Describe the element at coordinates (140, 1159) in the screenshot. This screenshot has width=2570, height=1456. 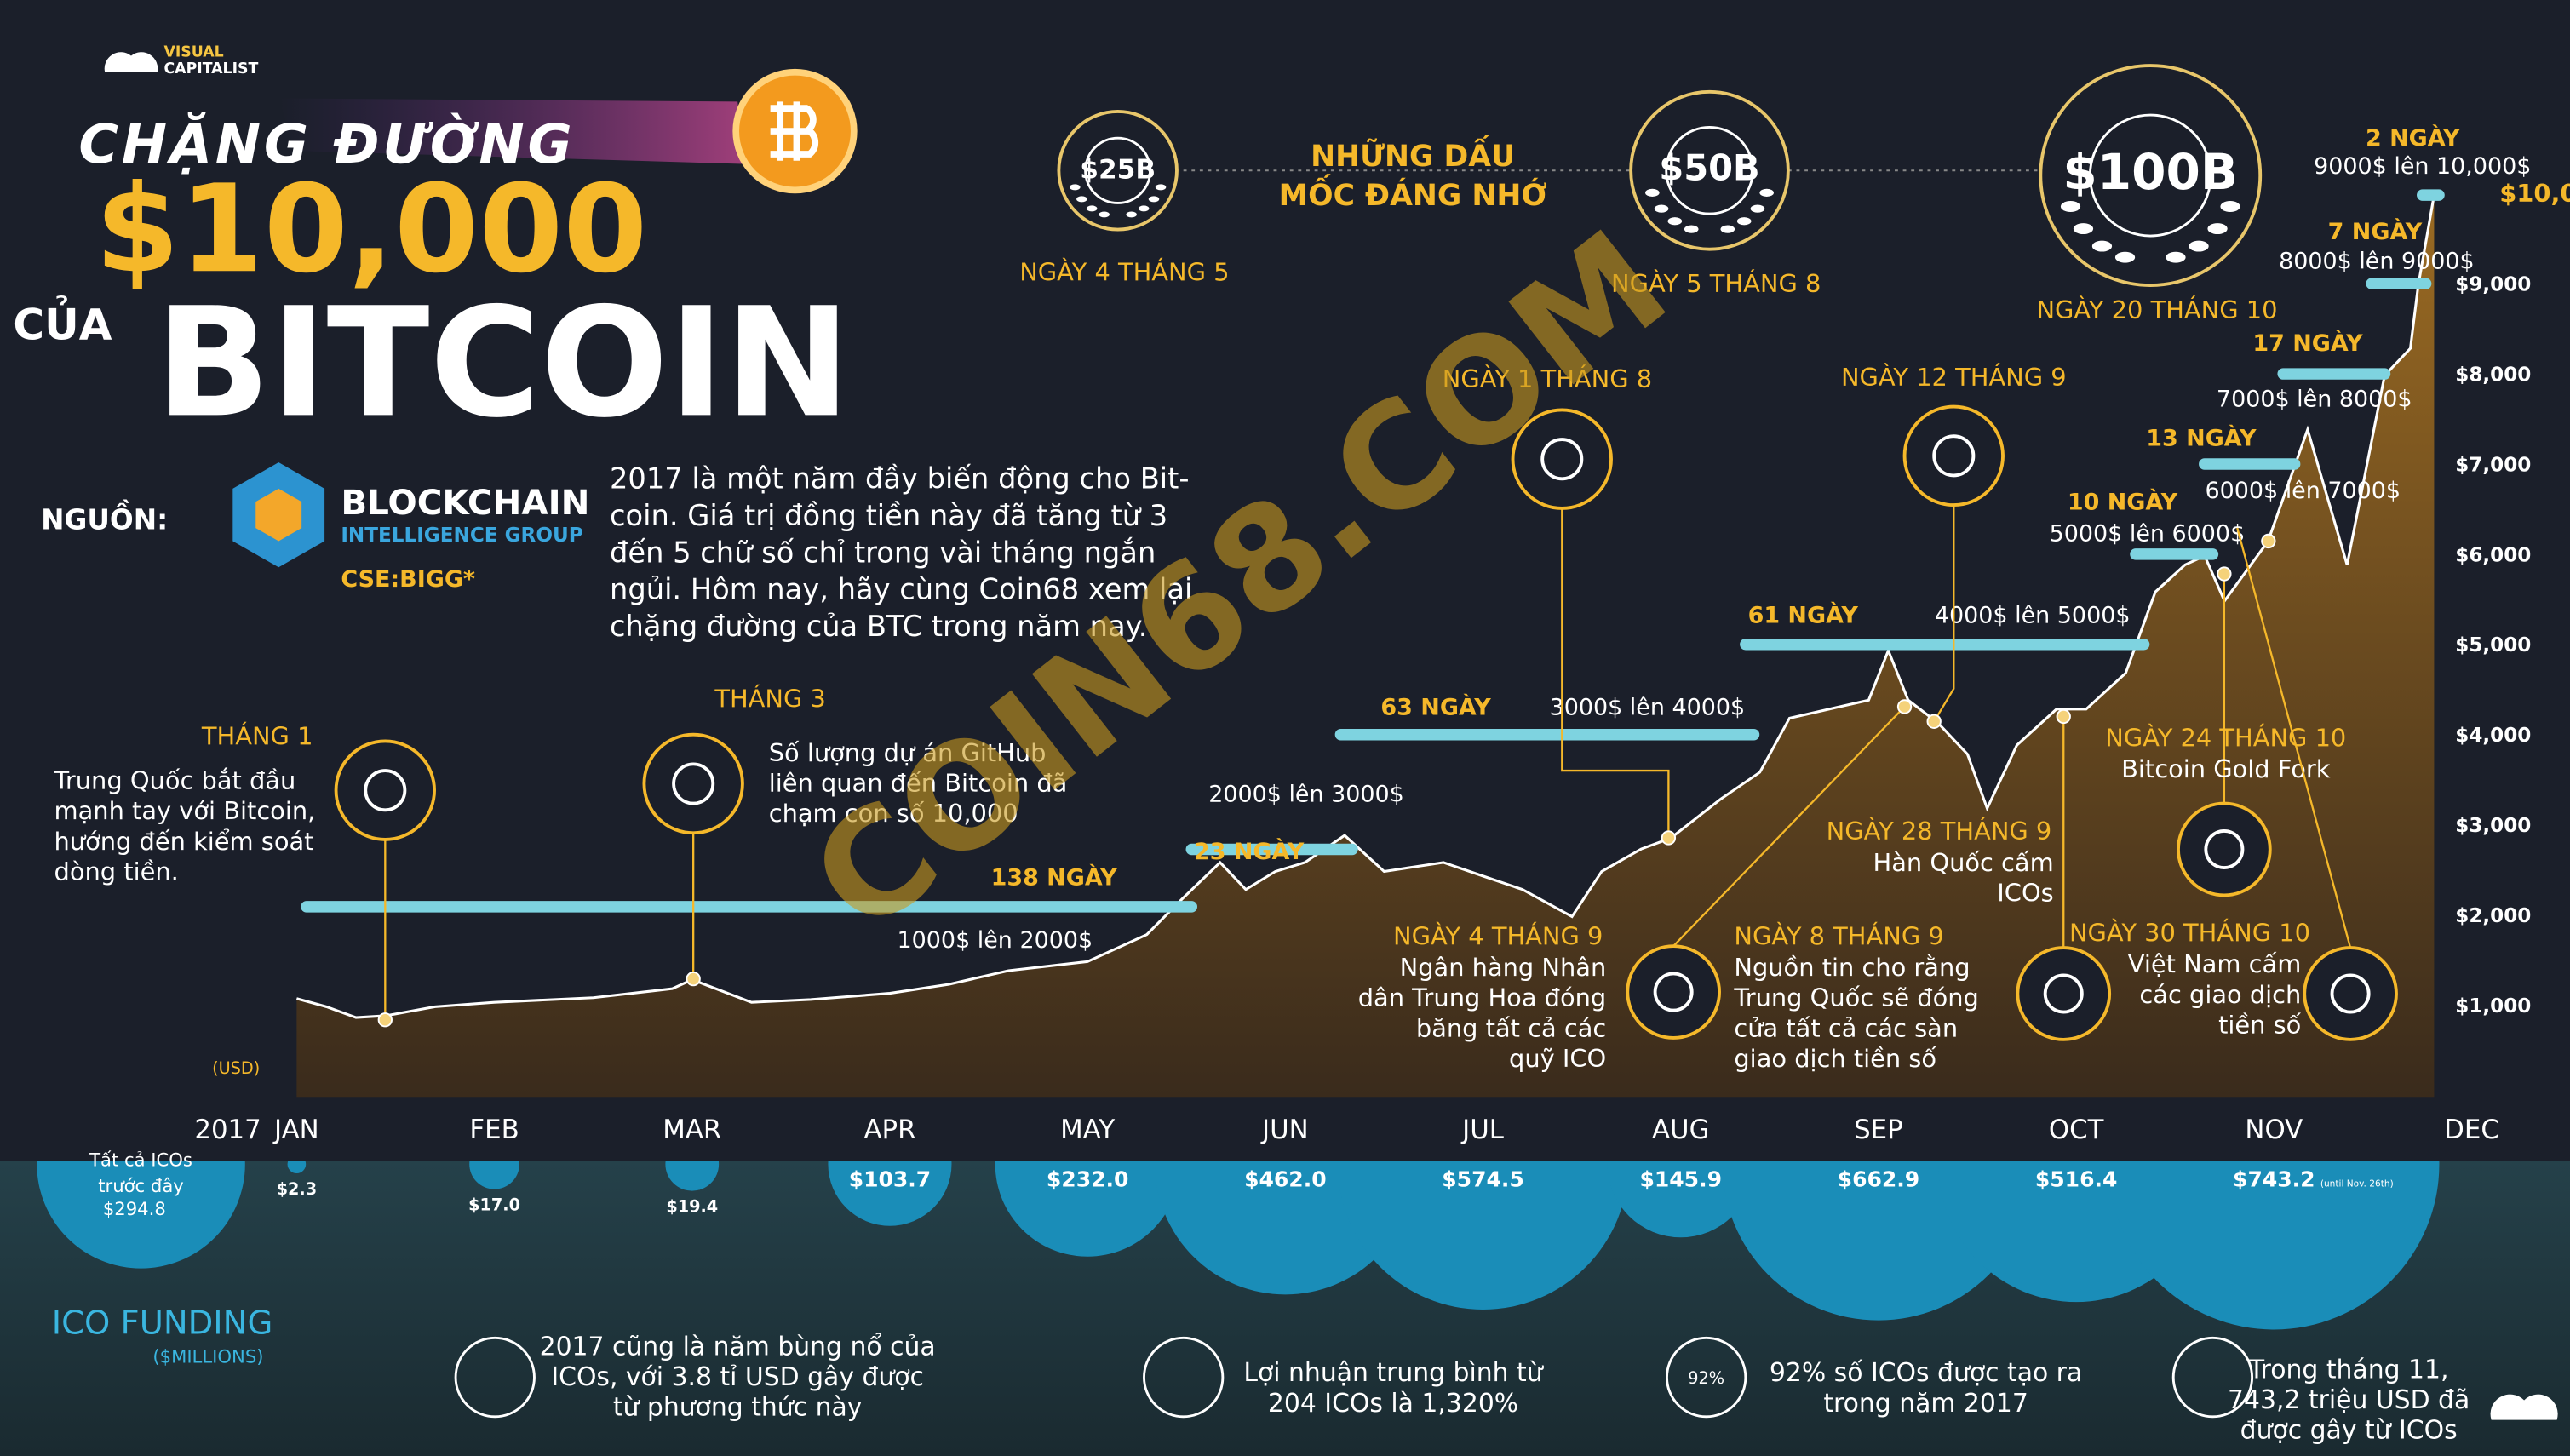
I see `ico-prior-label: Tất cả ICOs` at that location.